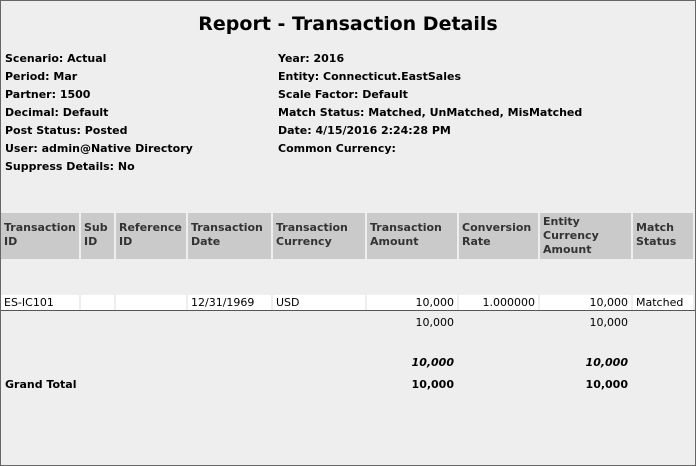 Image resolution: width=696 pixels, height=466 pixels. What do you see at coordinates (497, 227) in the screenshot?
I see `header-line: Conversion` at bounding box center [497, 227].